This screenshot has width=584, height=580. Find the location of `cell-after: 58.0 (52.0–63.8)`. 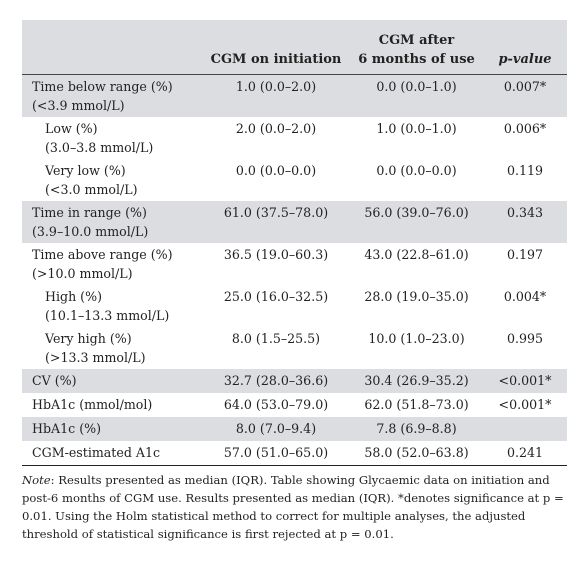

cell-after: 58.0 (52.0–63.8) is located at coordinates (416, 453).